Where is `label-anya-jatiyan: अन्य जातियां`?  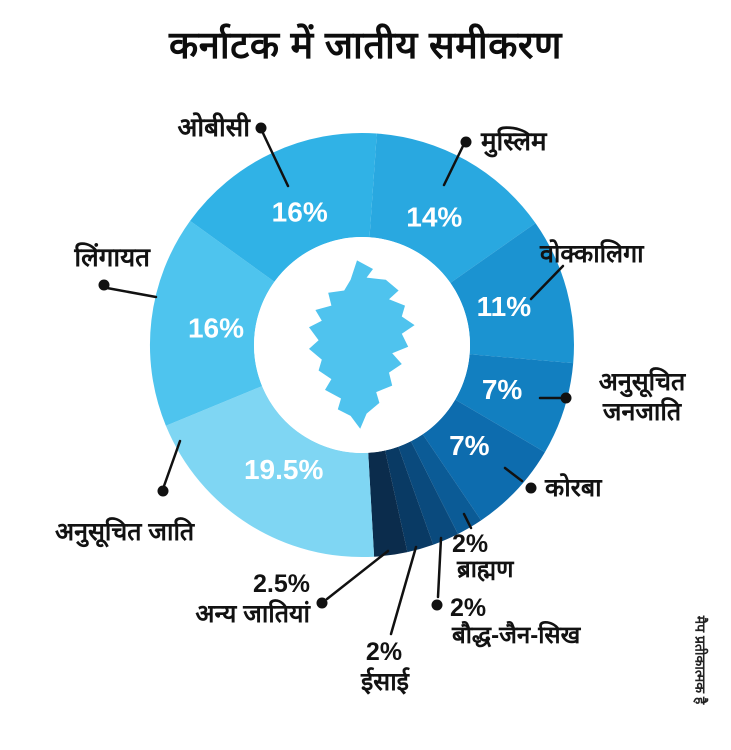
label-anya-jatiyan: अन्य जातियां is located at coordinates (252, 614).